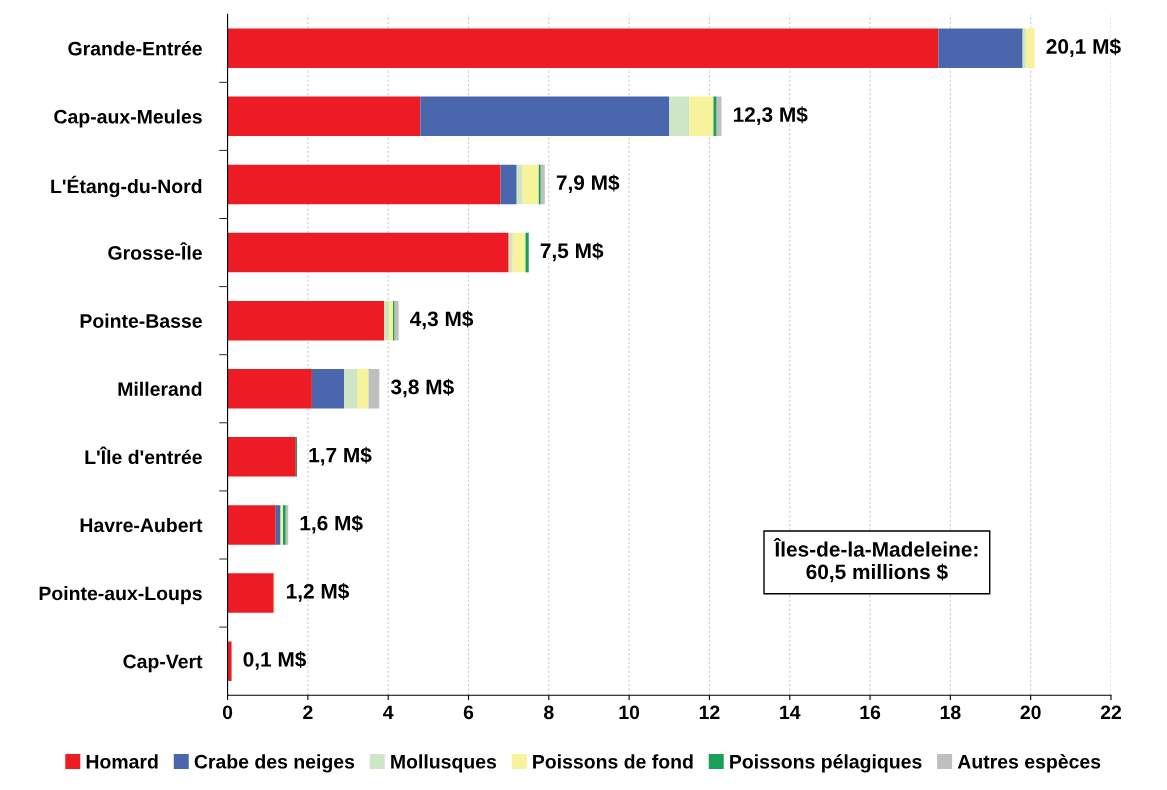 The height and width of the screenshot is (790, 1167). Describe the element at coordinates (468, 712) in the screenshot. I see `x-tick-label: 6` at that location.